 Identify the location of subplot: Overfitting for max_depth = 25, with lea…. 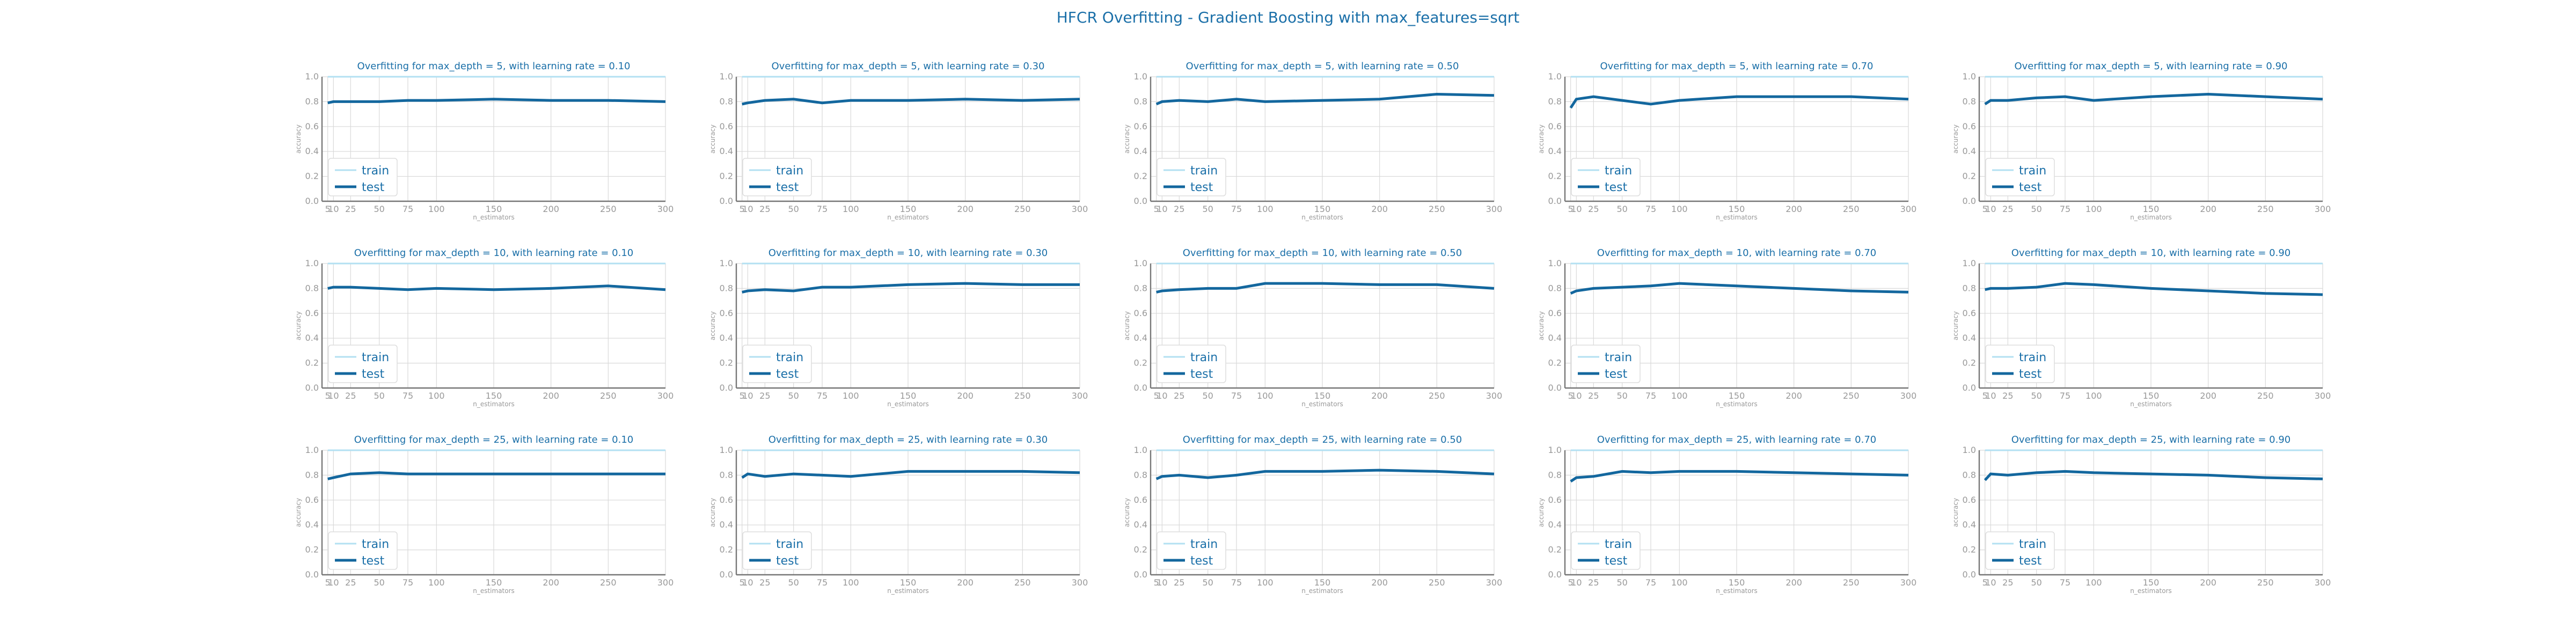
(1312, 514).